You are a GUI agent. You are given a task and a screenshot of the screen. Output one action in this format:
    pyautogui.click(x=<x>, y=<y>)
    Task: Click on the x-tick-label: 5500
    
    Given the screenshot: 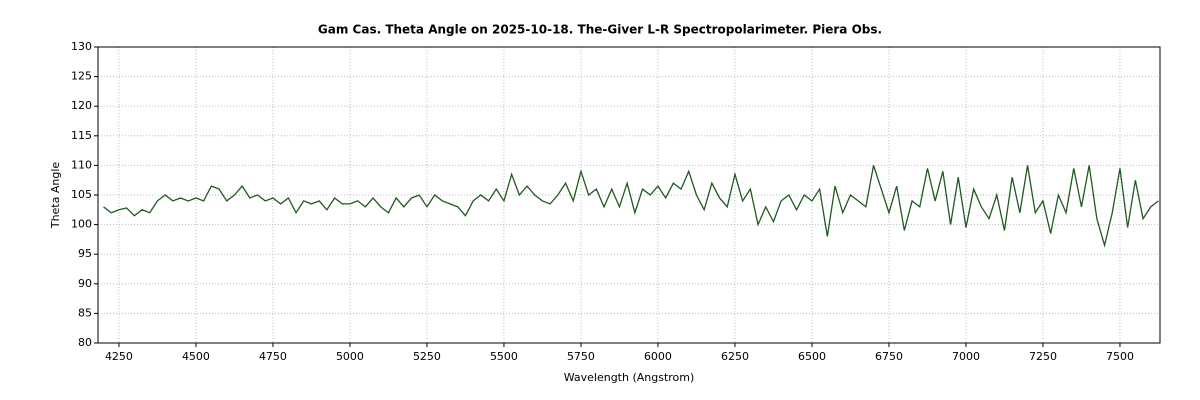 What is the action you would take?
    pyautogui.click(x=504, y=356)
    